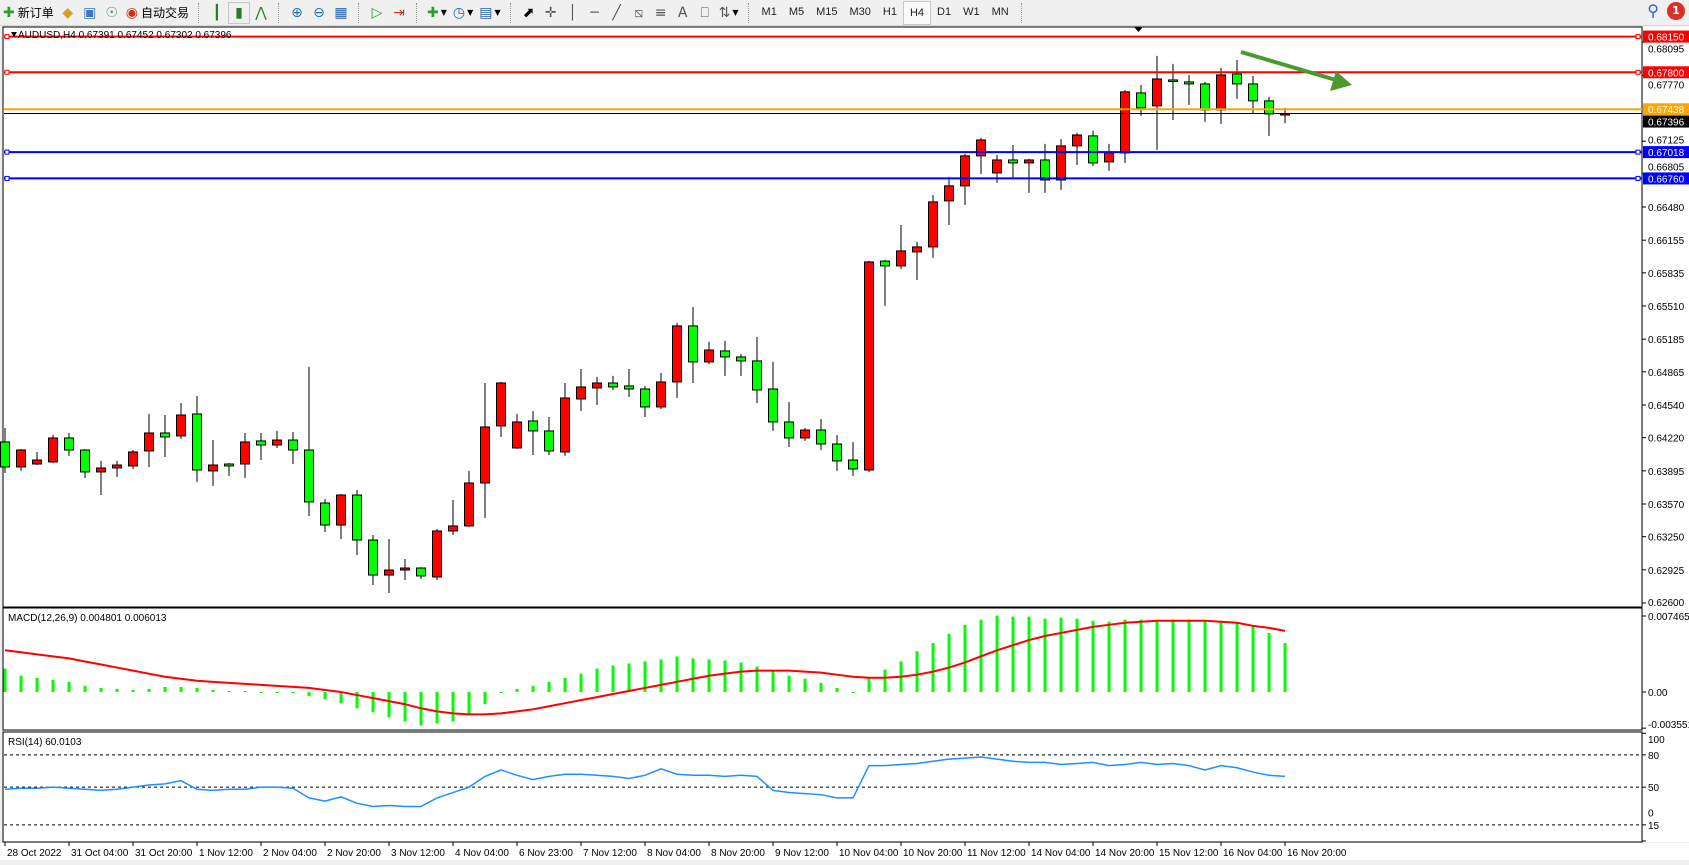 Image resolution: width=1689 pixels, height=865 pixels. I want to click on timeframe-h1: H1, so click(889, 11).